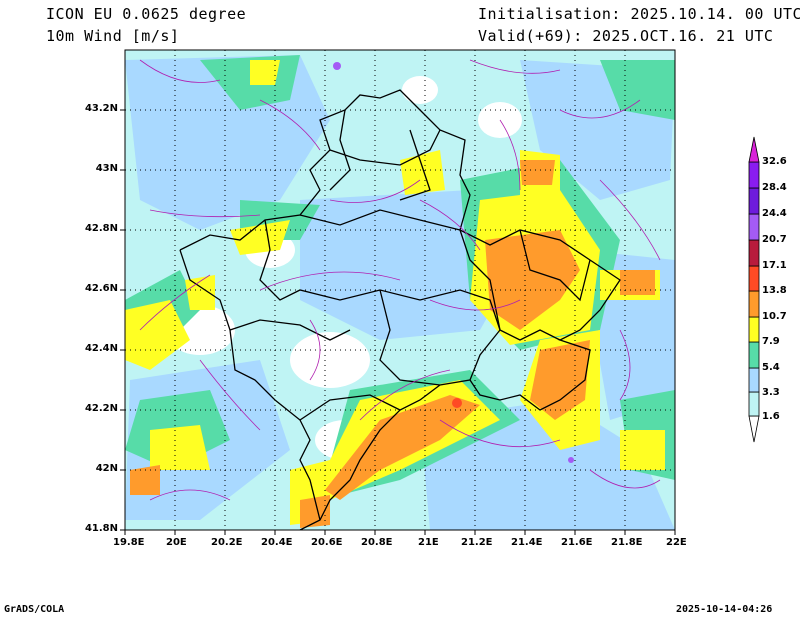 This screenshot has height=618, width=800. I want to click on lon-label: 20.2E, so click(227, 542).